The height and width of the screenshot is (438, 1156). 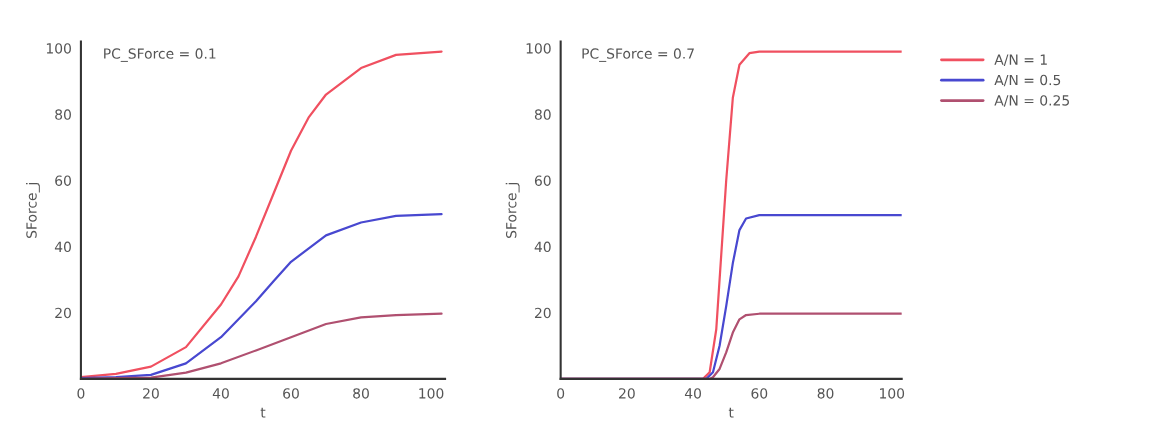 What do you see at coordinates (638, 55) in the screenshot?
I see `annotation: PC_SForce = 0.7` at bounding box center [638, 55].